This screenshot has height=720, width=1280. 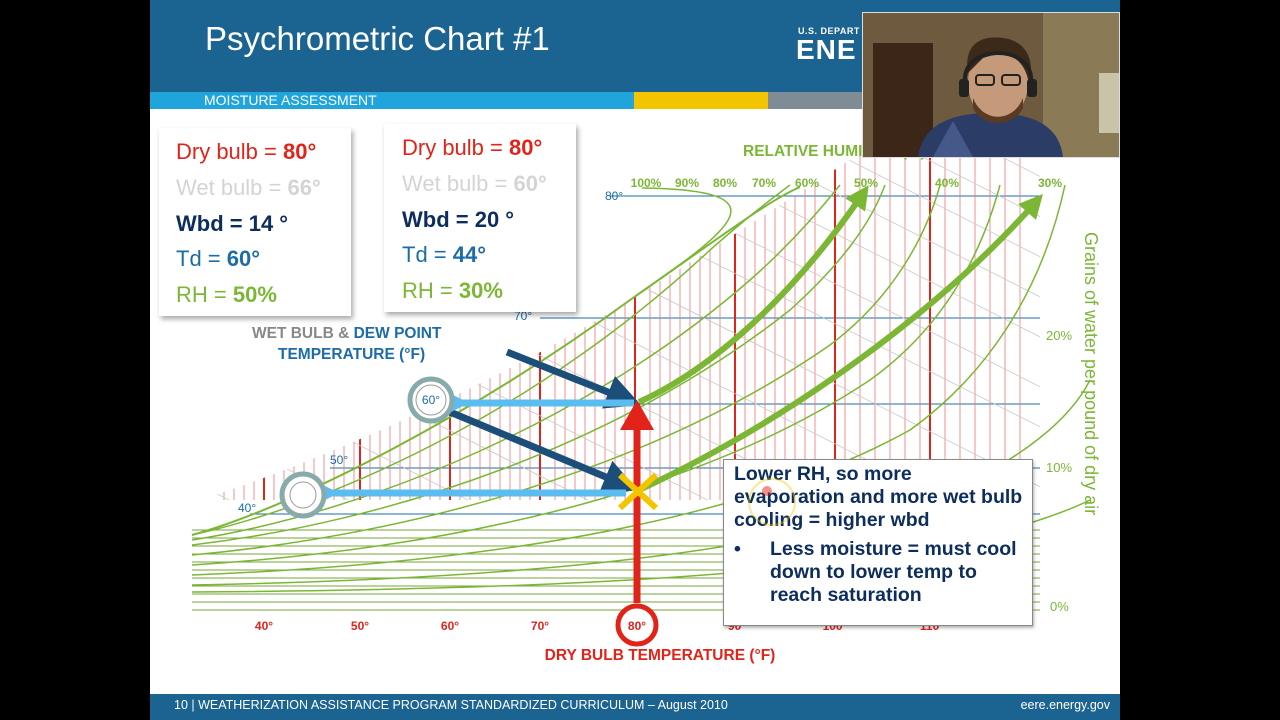 What do you see at coordinates (1091, 373) in the screenshot?
I see `grains-axis-title: Grains of water per pound of dry air` at bounding box center [1091, 373].